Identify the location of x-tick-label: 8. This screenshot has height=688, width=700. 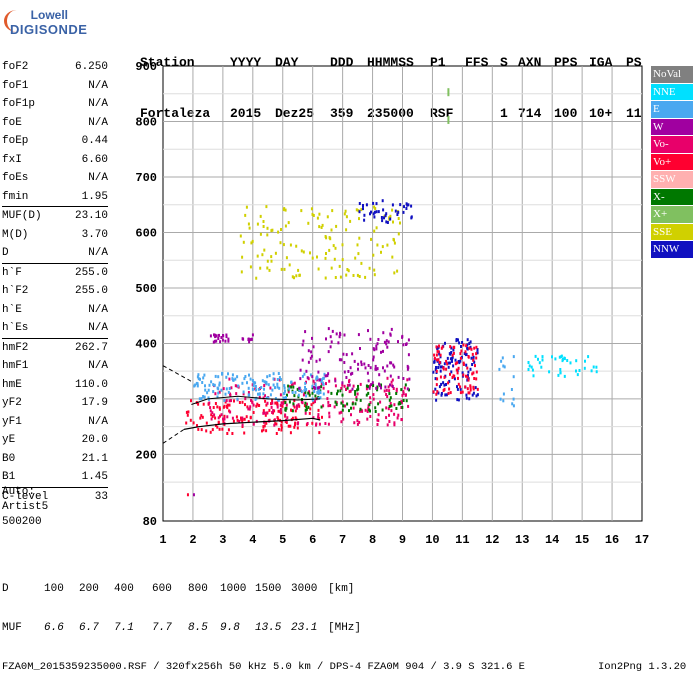
(372, 540).